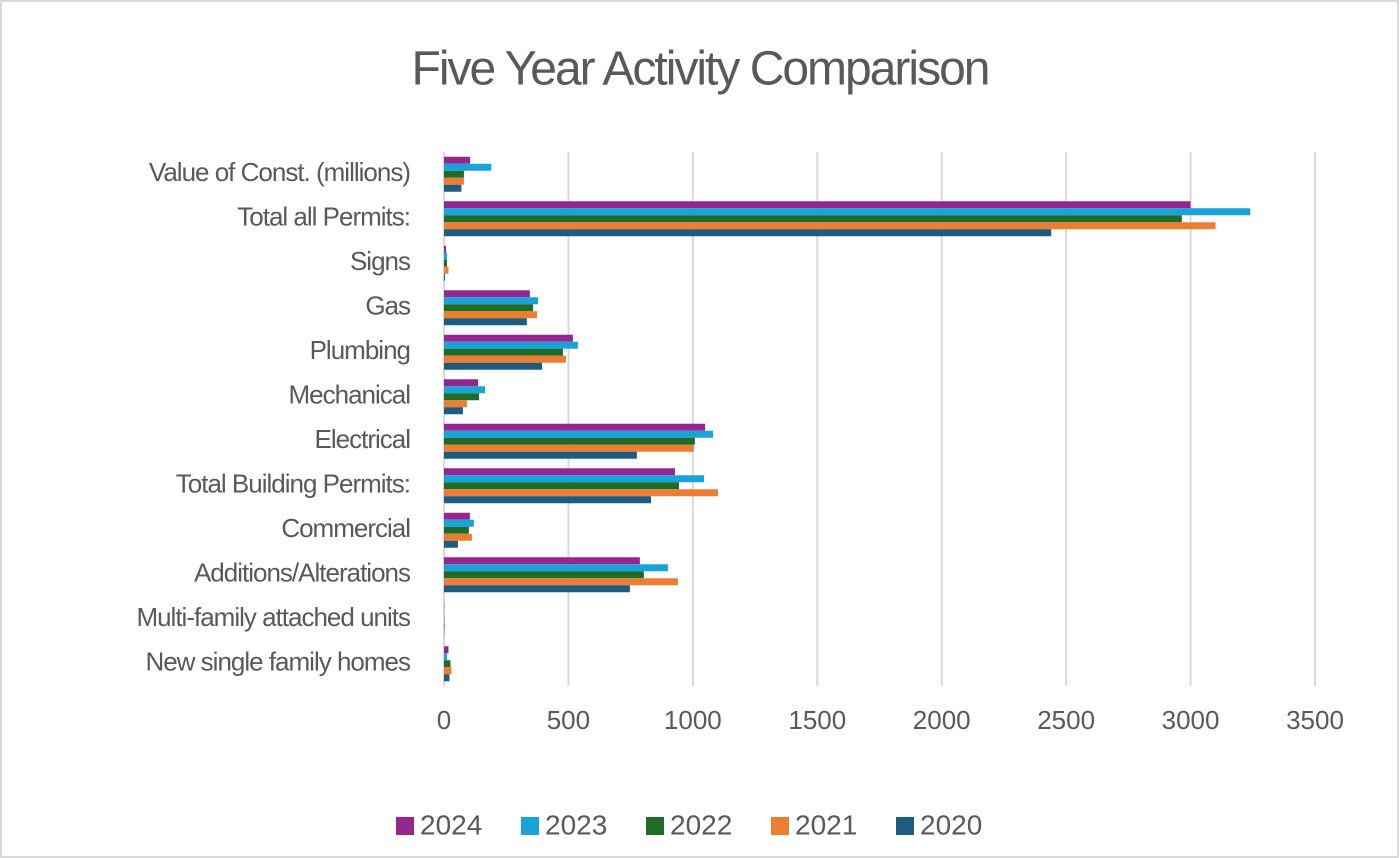 The height and width of the screenshot is (858, 1400). Describe the element at coordinates (380, 261) in the screenshot. I see `y-tick-label: Signs` at that location.